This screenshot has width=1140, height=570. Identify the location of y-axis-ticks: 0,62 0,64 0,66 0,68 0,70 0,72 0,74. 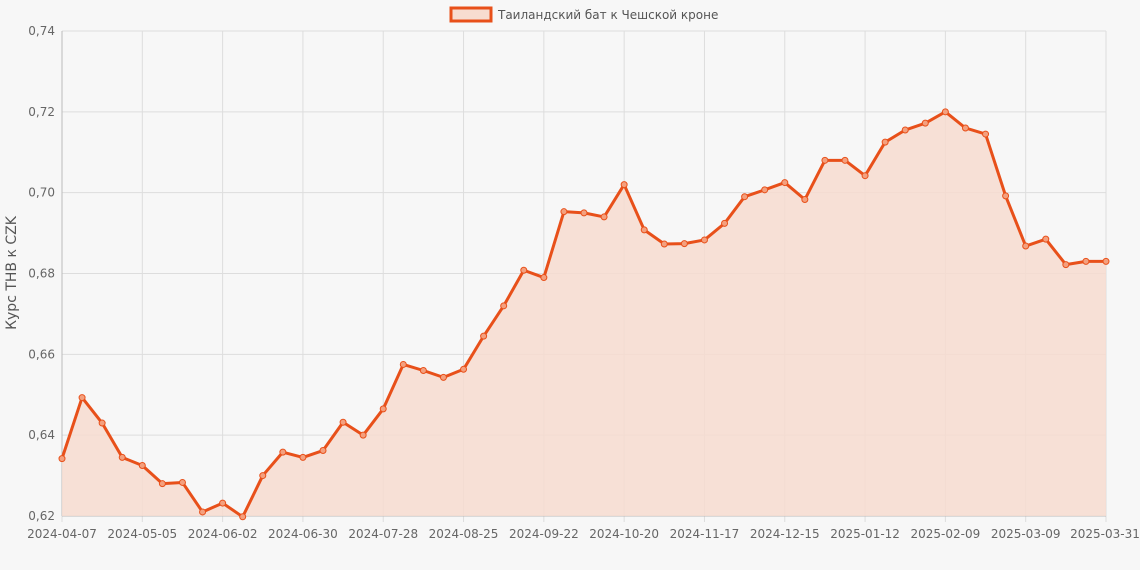
(41, 273).